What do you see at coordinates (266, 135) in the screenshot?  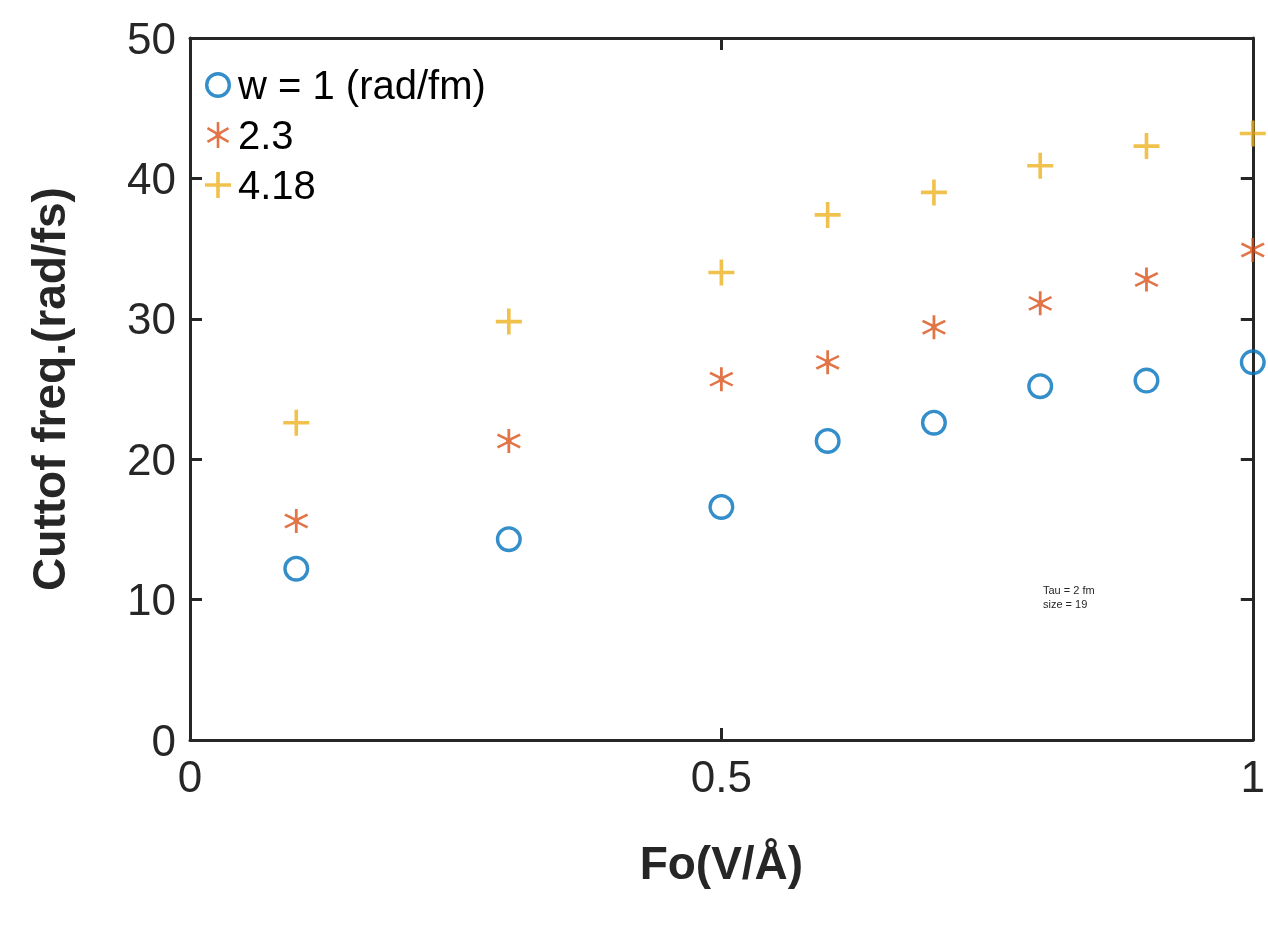 I see `legend-label: 2.3` at bounding box center [266, 135].